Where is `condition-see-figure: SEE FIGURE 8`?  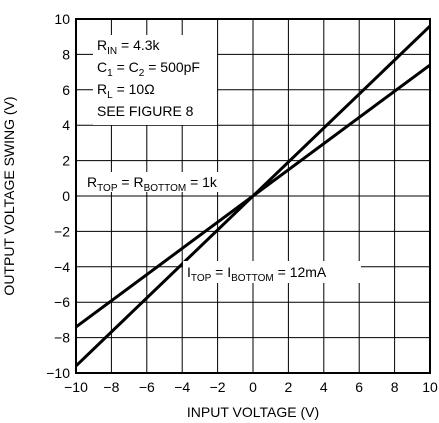 condition-see-figure: SEE FIGURE 8 is located at coordinates (145, 111).